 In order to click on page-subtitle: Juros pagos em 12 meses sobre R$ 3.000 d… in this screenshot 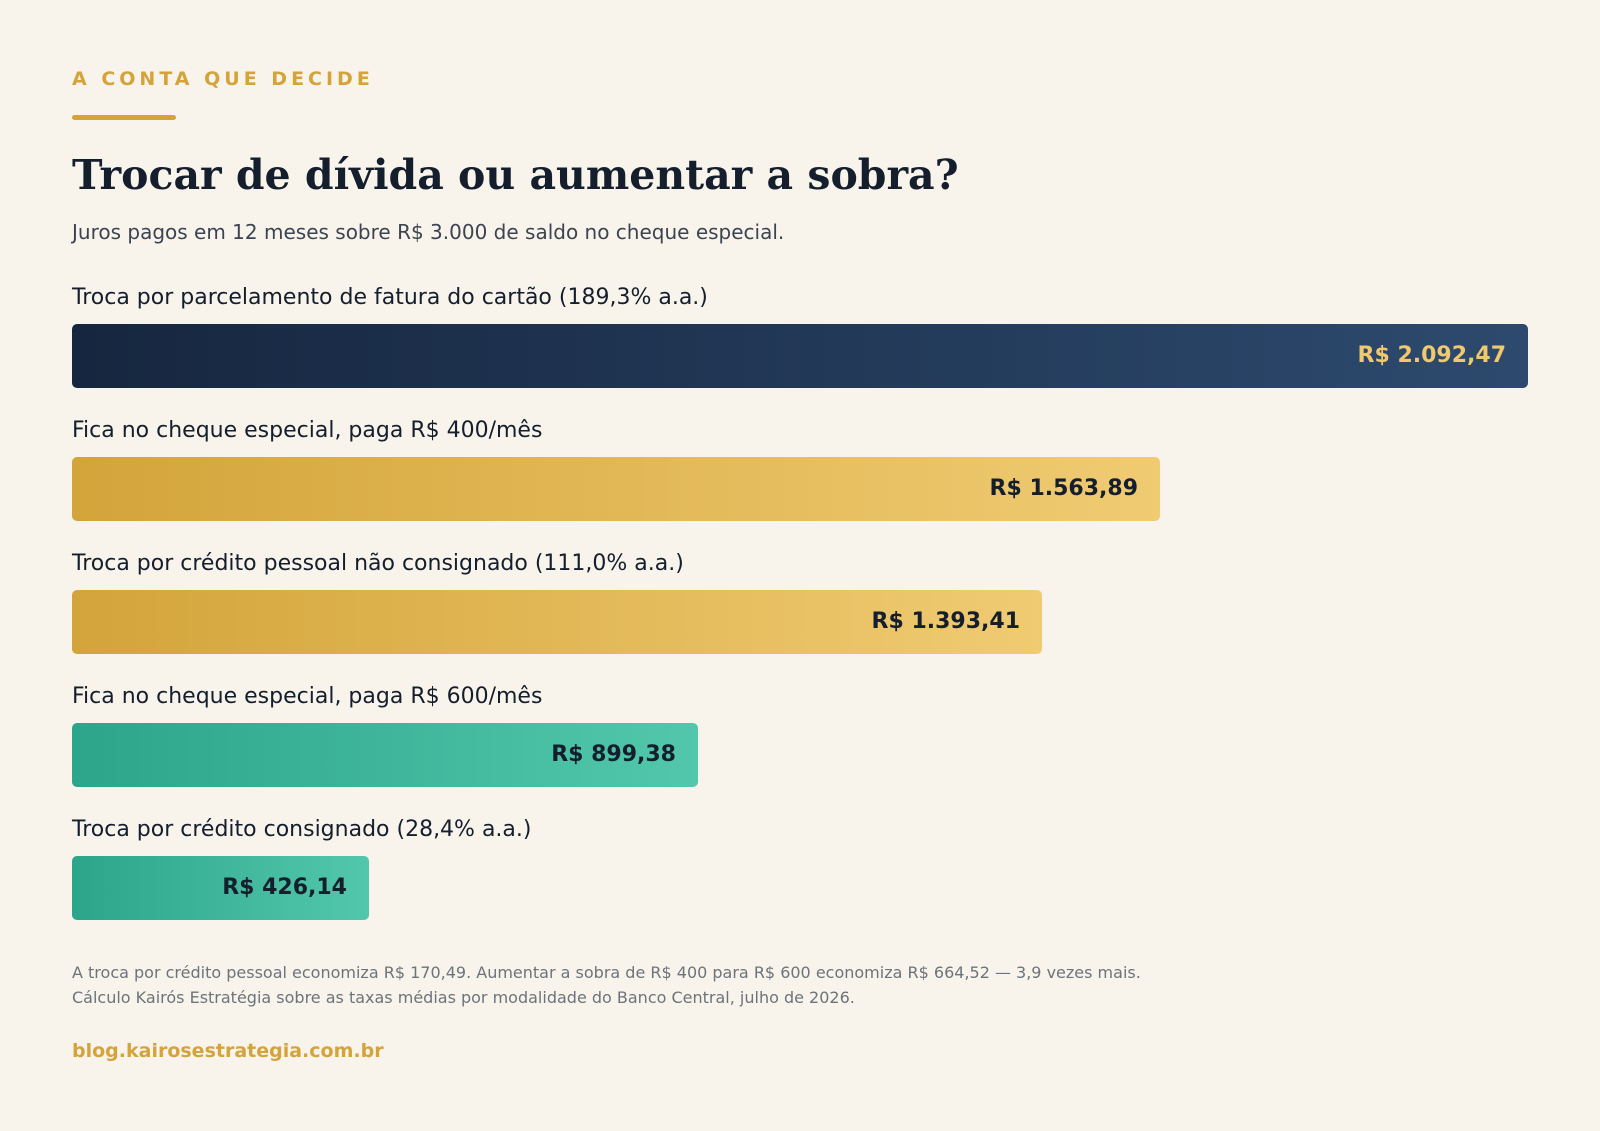, I will do `click(428, 232)`.